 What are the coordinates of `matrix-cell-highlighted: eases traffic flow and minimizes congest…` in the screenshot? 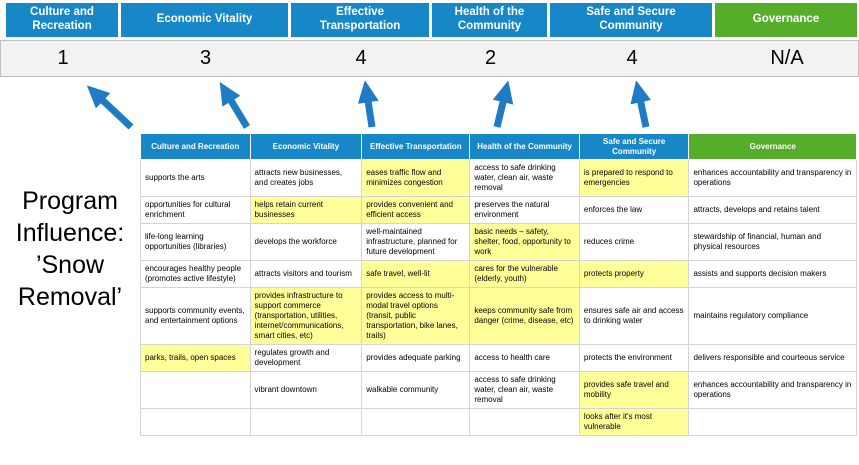 It's located at (416, 178).